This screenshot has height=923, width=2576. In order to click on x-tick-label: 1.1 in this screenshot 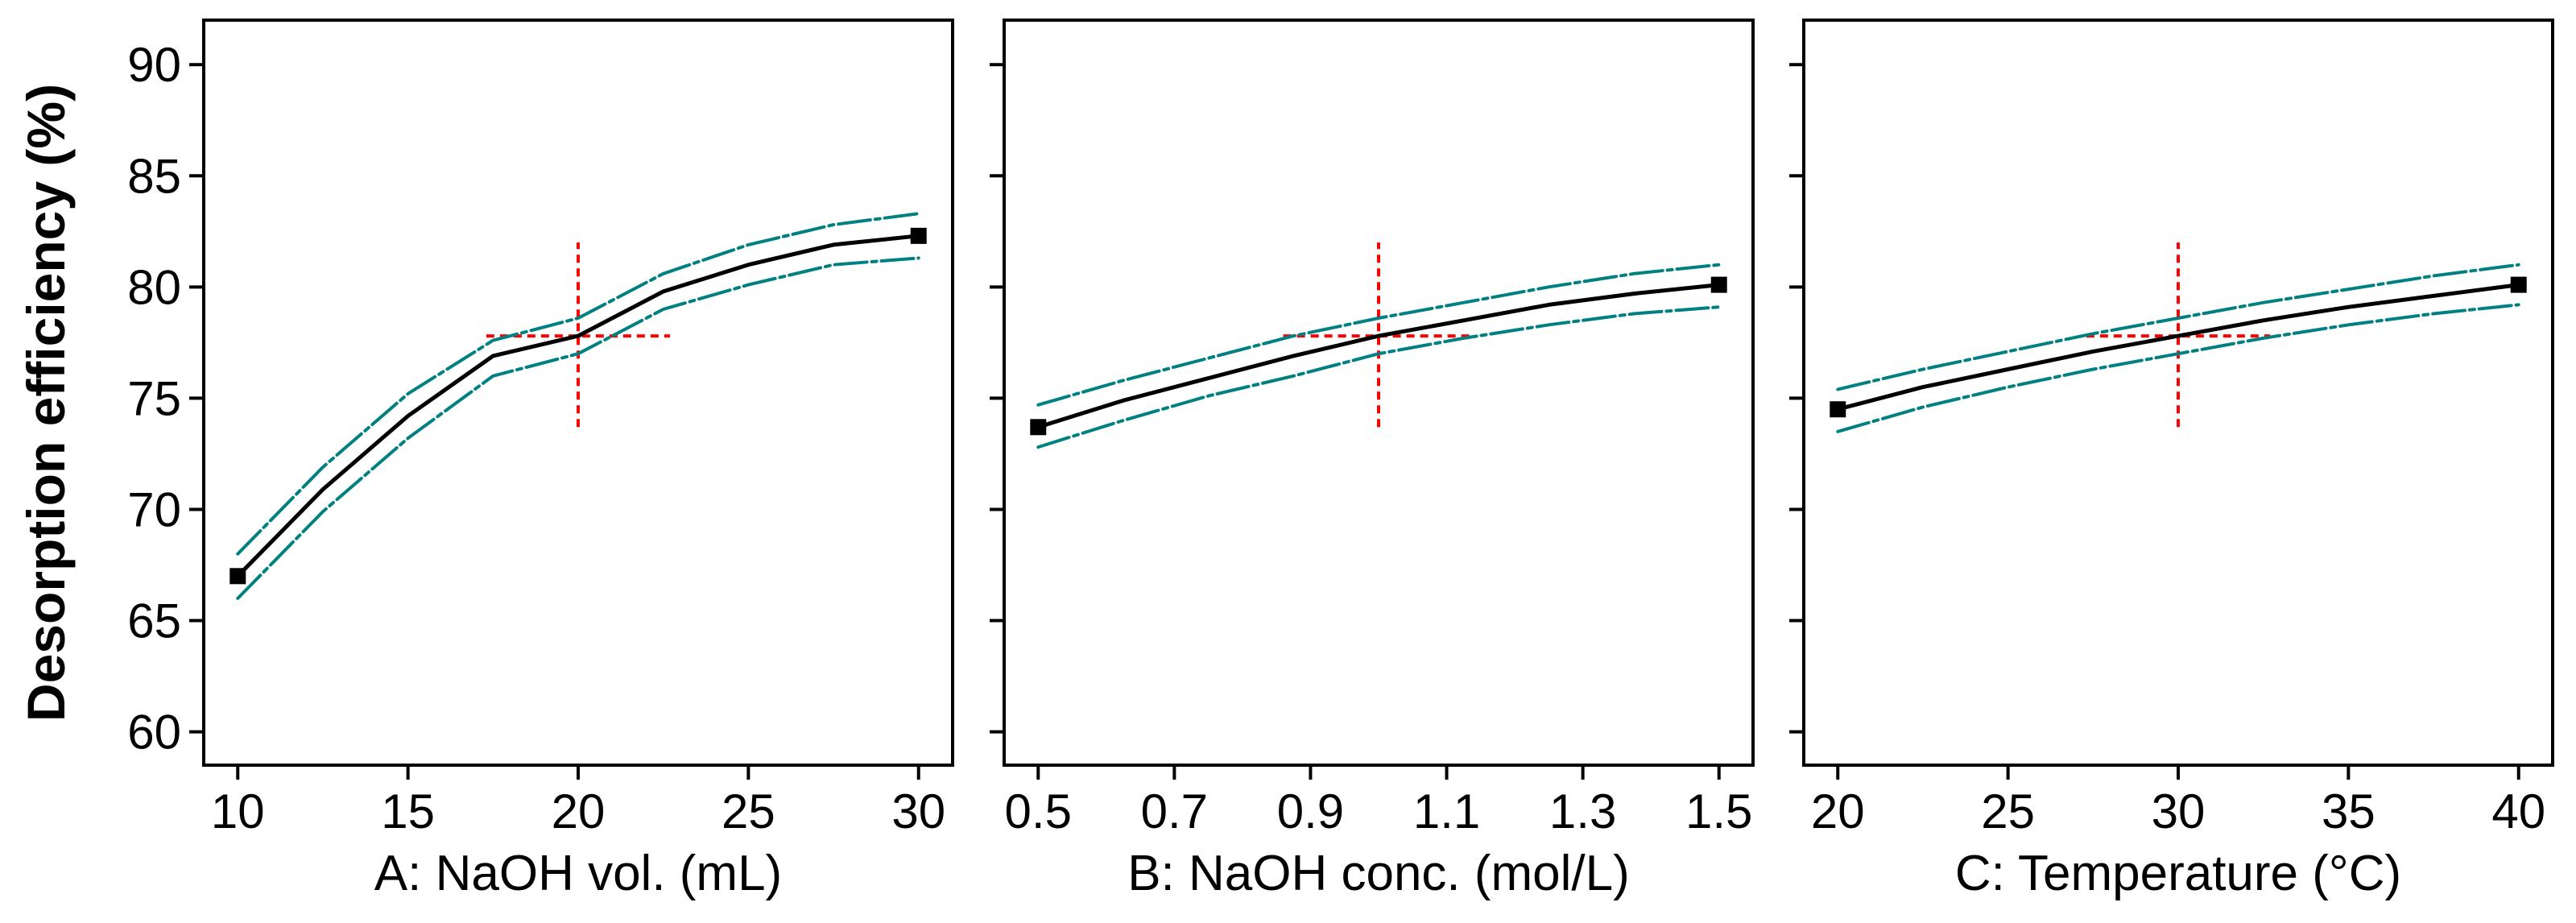, I will do `click(1447, 811)`.